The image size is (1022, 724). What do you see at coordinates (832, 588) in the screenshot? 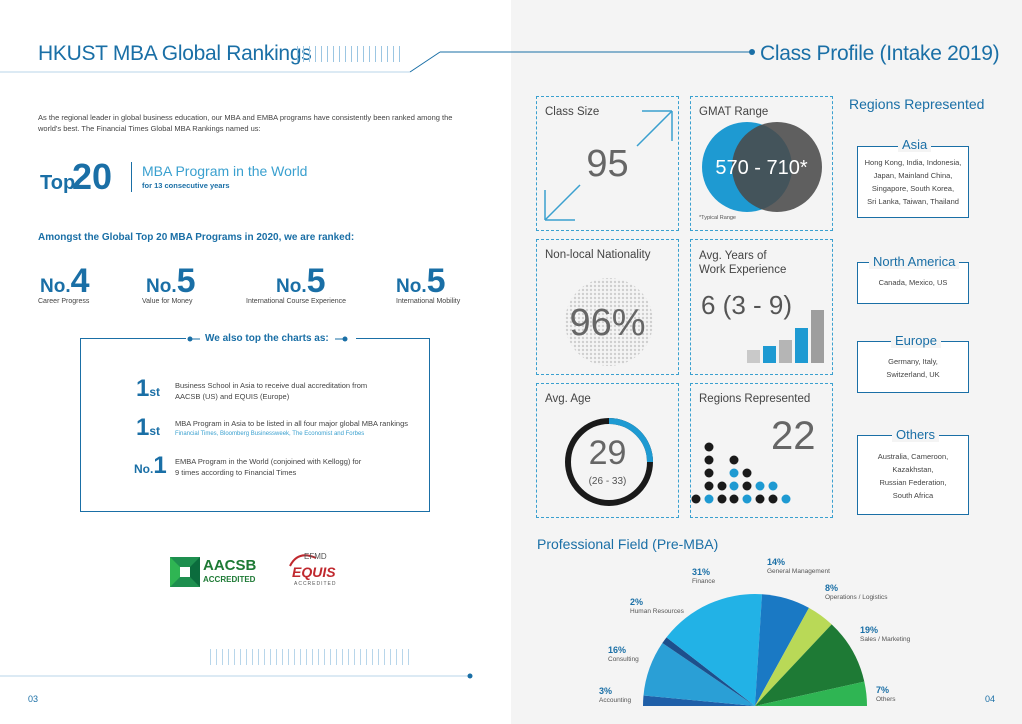
I see `pct-operations: 8%` at bounding box center [832, 588].